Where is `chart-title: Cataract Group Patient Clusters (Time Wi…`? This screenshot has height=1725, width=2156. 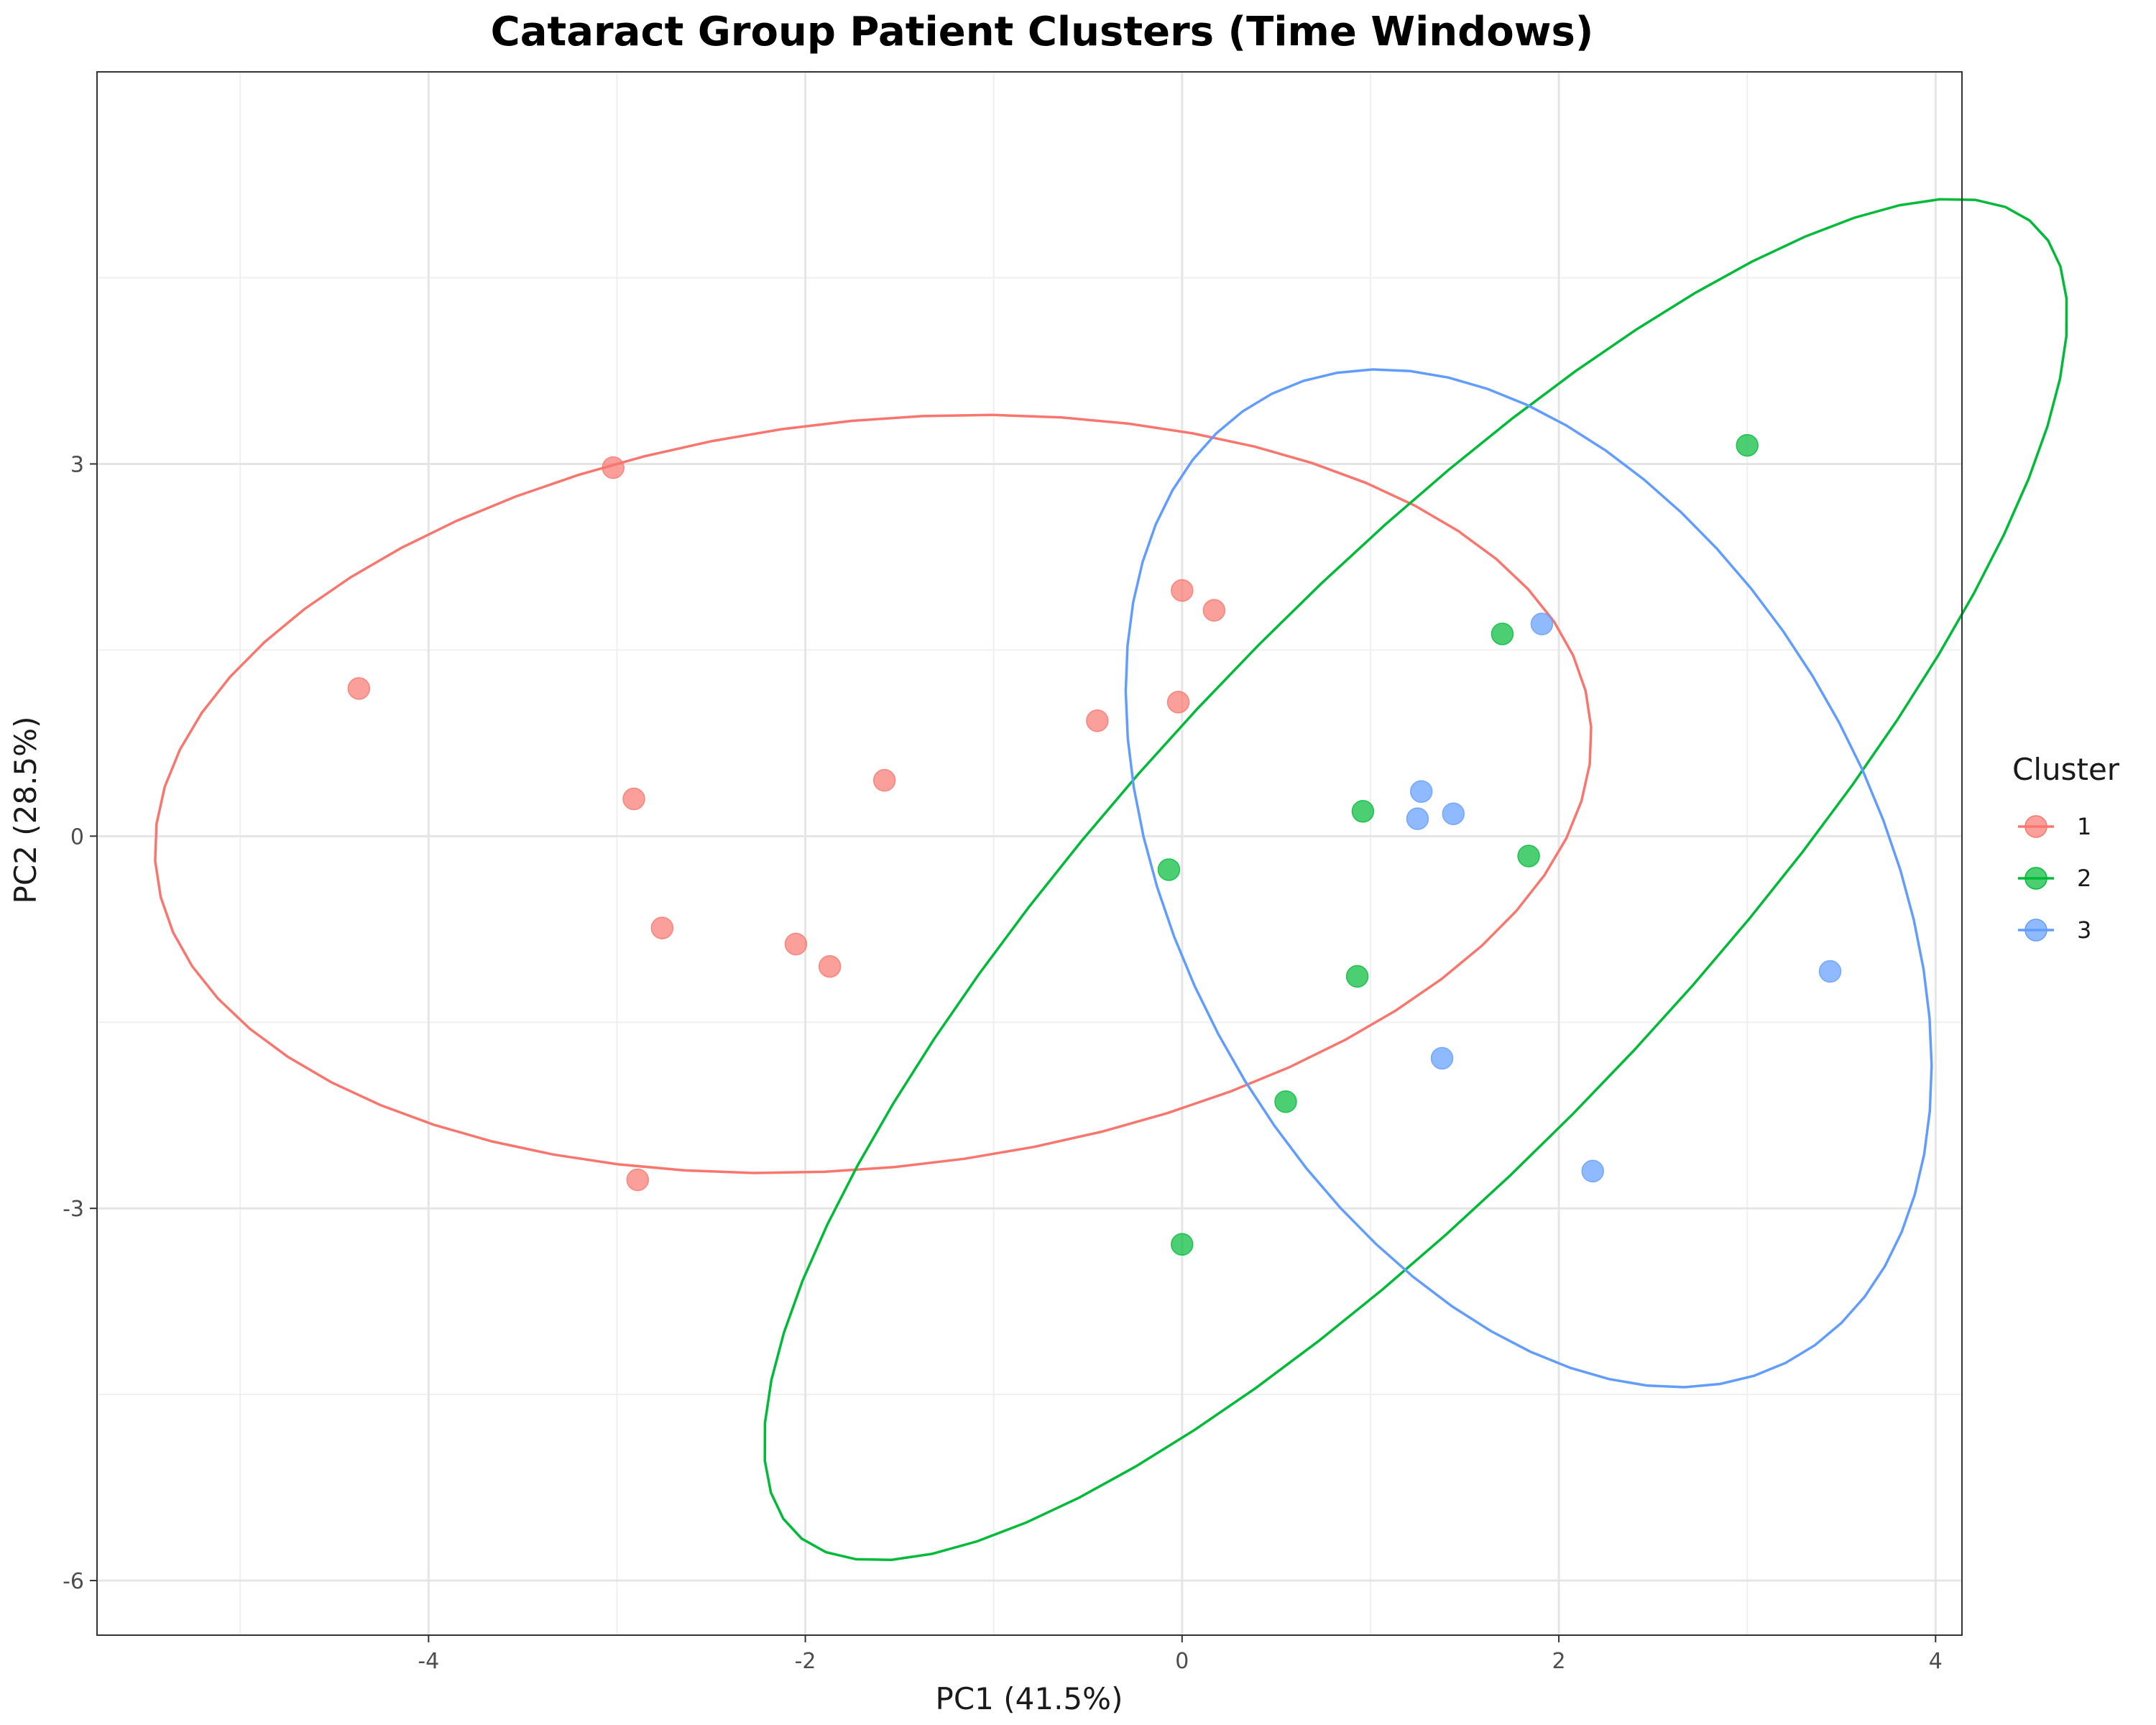 chart-title: Cataract Group Patient Clusters (Time Wi… is located at coordinates (1043, 32).